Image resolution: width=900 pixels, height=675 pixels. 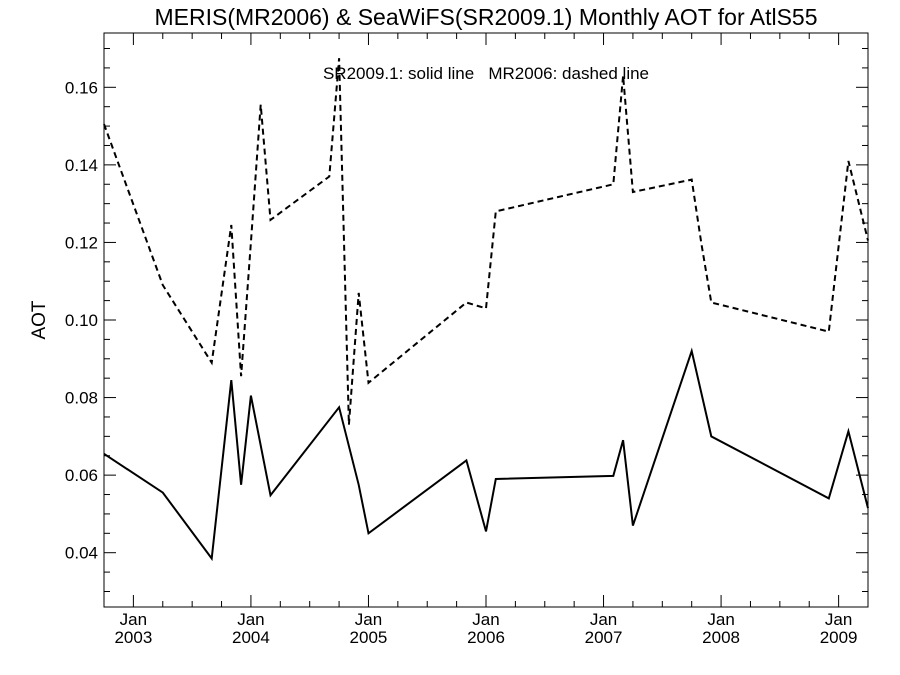 What do you see at coordinates (839, 637) in the screenshot?
I see `x-tick-year: 2009` at bounding box center [839, 637].